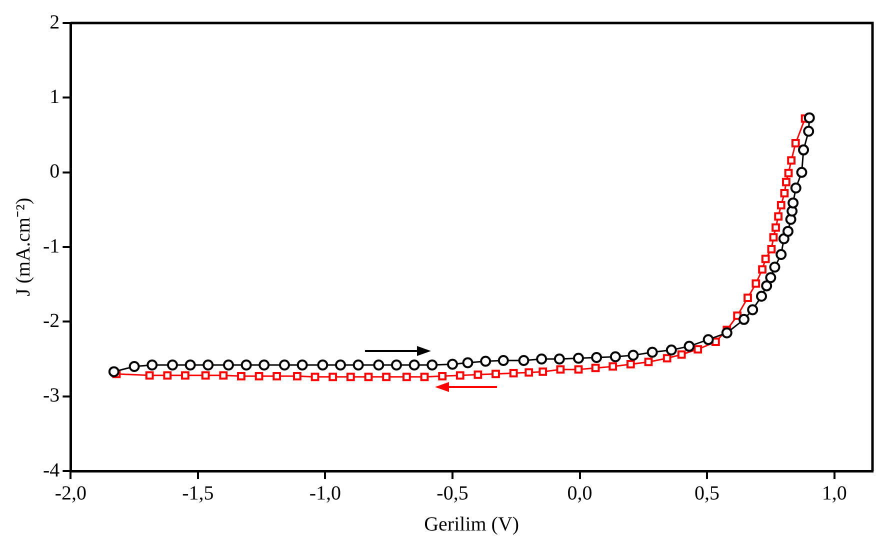 This screenshot has height=549, width=887. What do you see at coordinates (707, 493) in the screenshot?
I see `x-tick-label: 0,5` at bounding box center [707, 493].